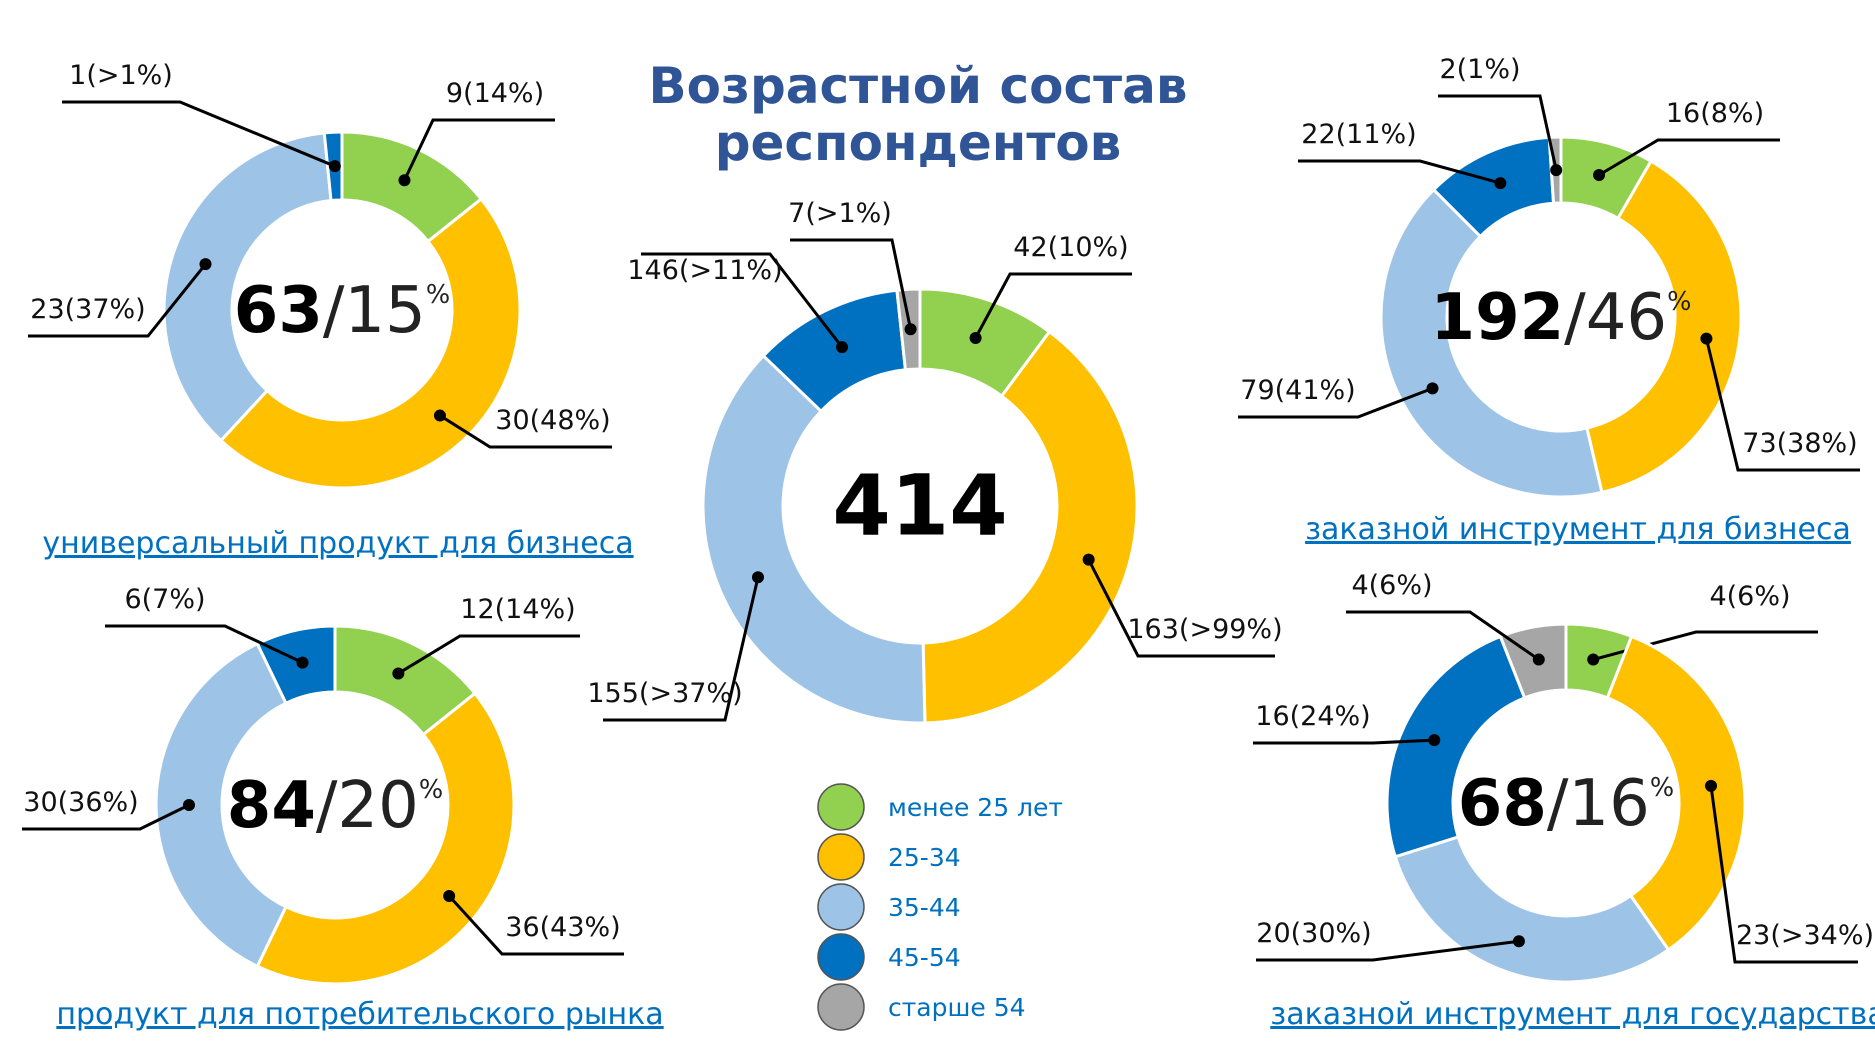 This screenshot has width=1875, height=1059. I want to click on data-label: 146(>11%), so click(704, 270).